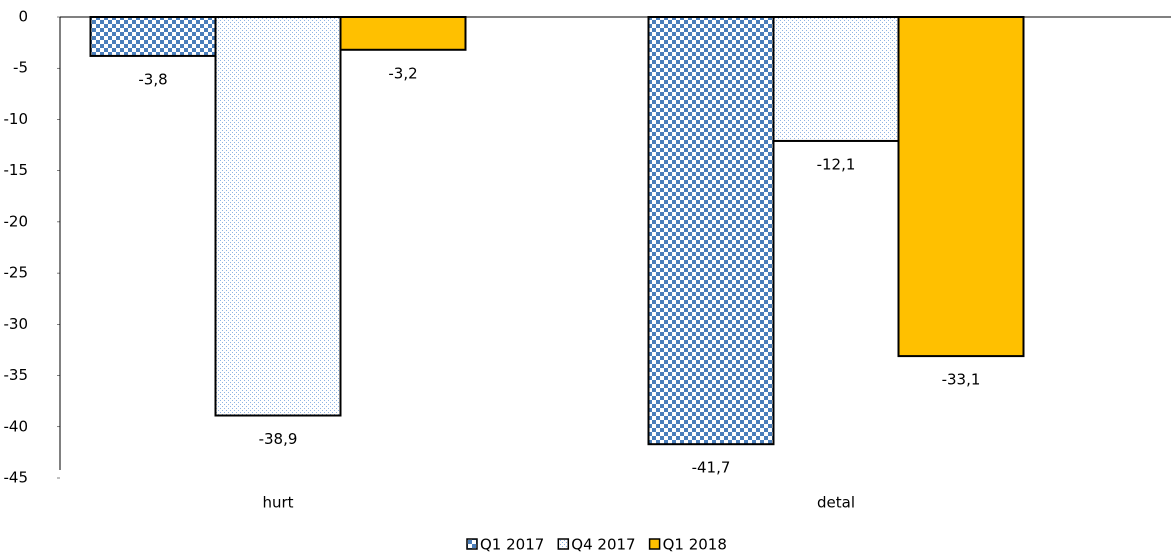 The width and height of the screenshot is (1171, 555). What do you see at coordinates (512, 545) in the screenshot?
I see `legend-label: Q1 2017` at bounding box center [512, 545].